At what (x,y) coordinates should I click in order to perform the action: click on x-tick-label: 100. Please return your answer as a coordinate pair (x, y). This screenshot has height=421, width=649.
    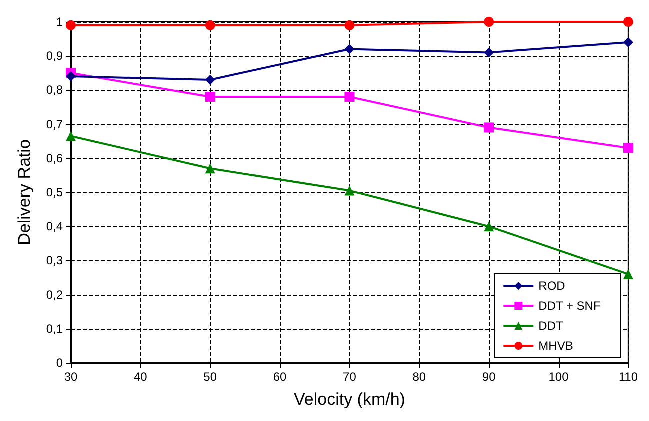
    Looking at the image, I should click on (559, 377).